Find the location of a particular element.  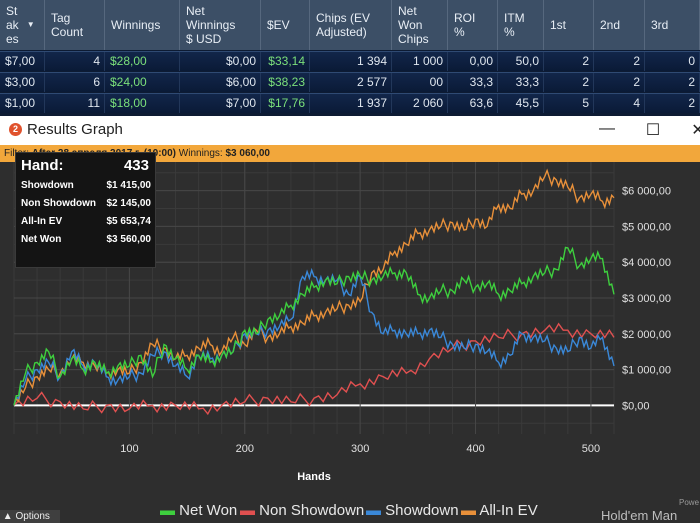

table-cell: 00 is located at coordinates (420, 82).